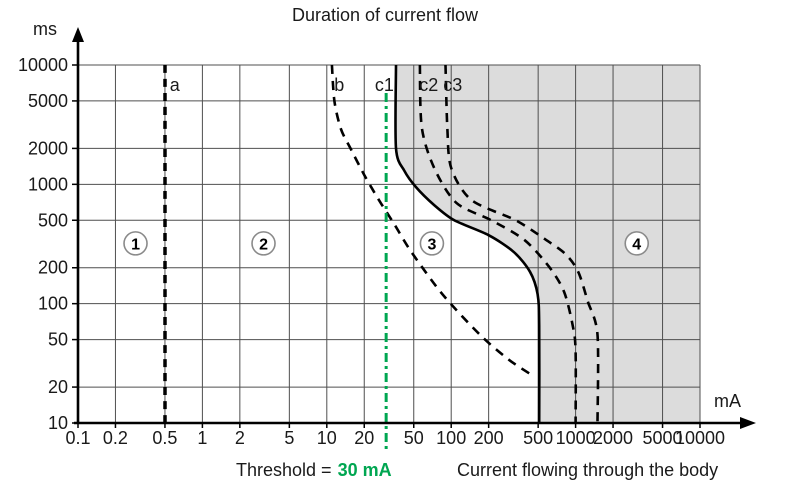 The width and height of the screenshot is (800, 483). Describe the element at coordinates (77, 438) in the screenshot. I see `x-tick-label: 0.1` at that location.